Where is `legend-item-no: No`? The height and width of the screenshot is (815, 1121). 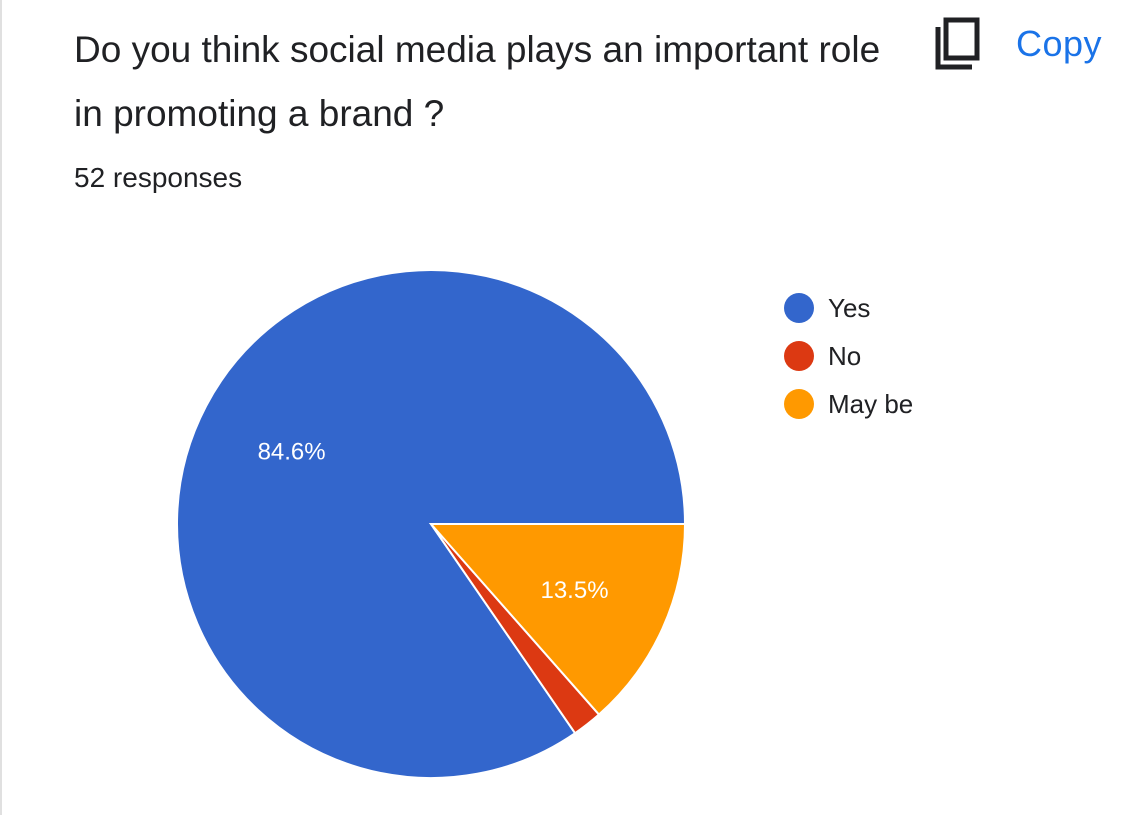
legend-item-no: No is located at coordinates (848, 356).